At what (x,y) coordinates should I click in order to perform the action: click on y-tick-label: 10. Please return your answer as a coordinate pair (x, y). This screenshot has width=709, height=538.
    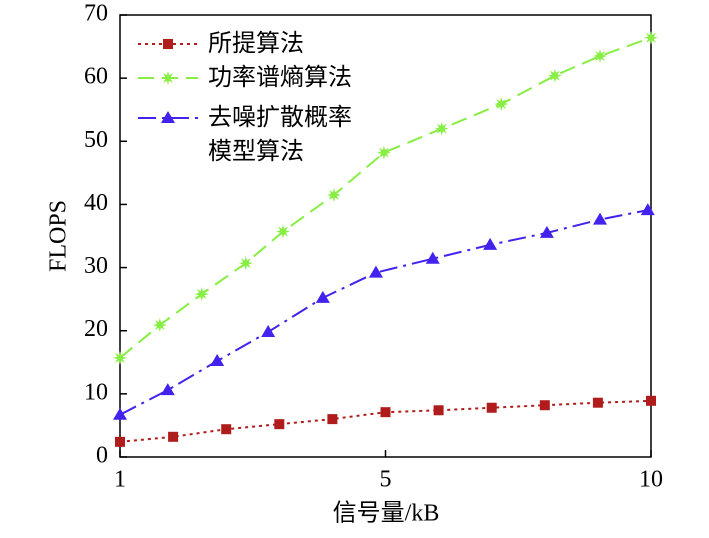
    Looking at the image, I should click on (96, 392).